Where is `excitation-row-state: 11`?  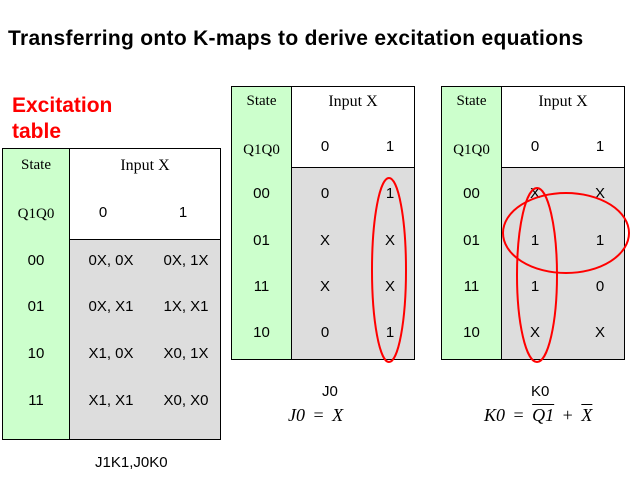
excitation-row-state: 11 is located at coordinates (36, 400).